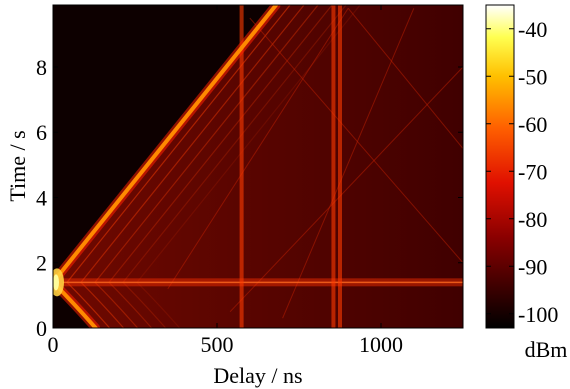 Image resolution: width=570 pixels, height=389 pixels. I want to click on y-axis-label: Time / s, so click(17, 165).